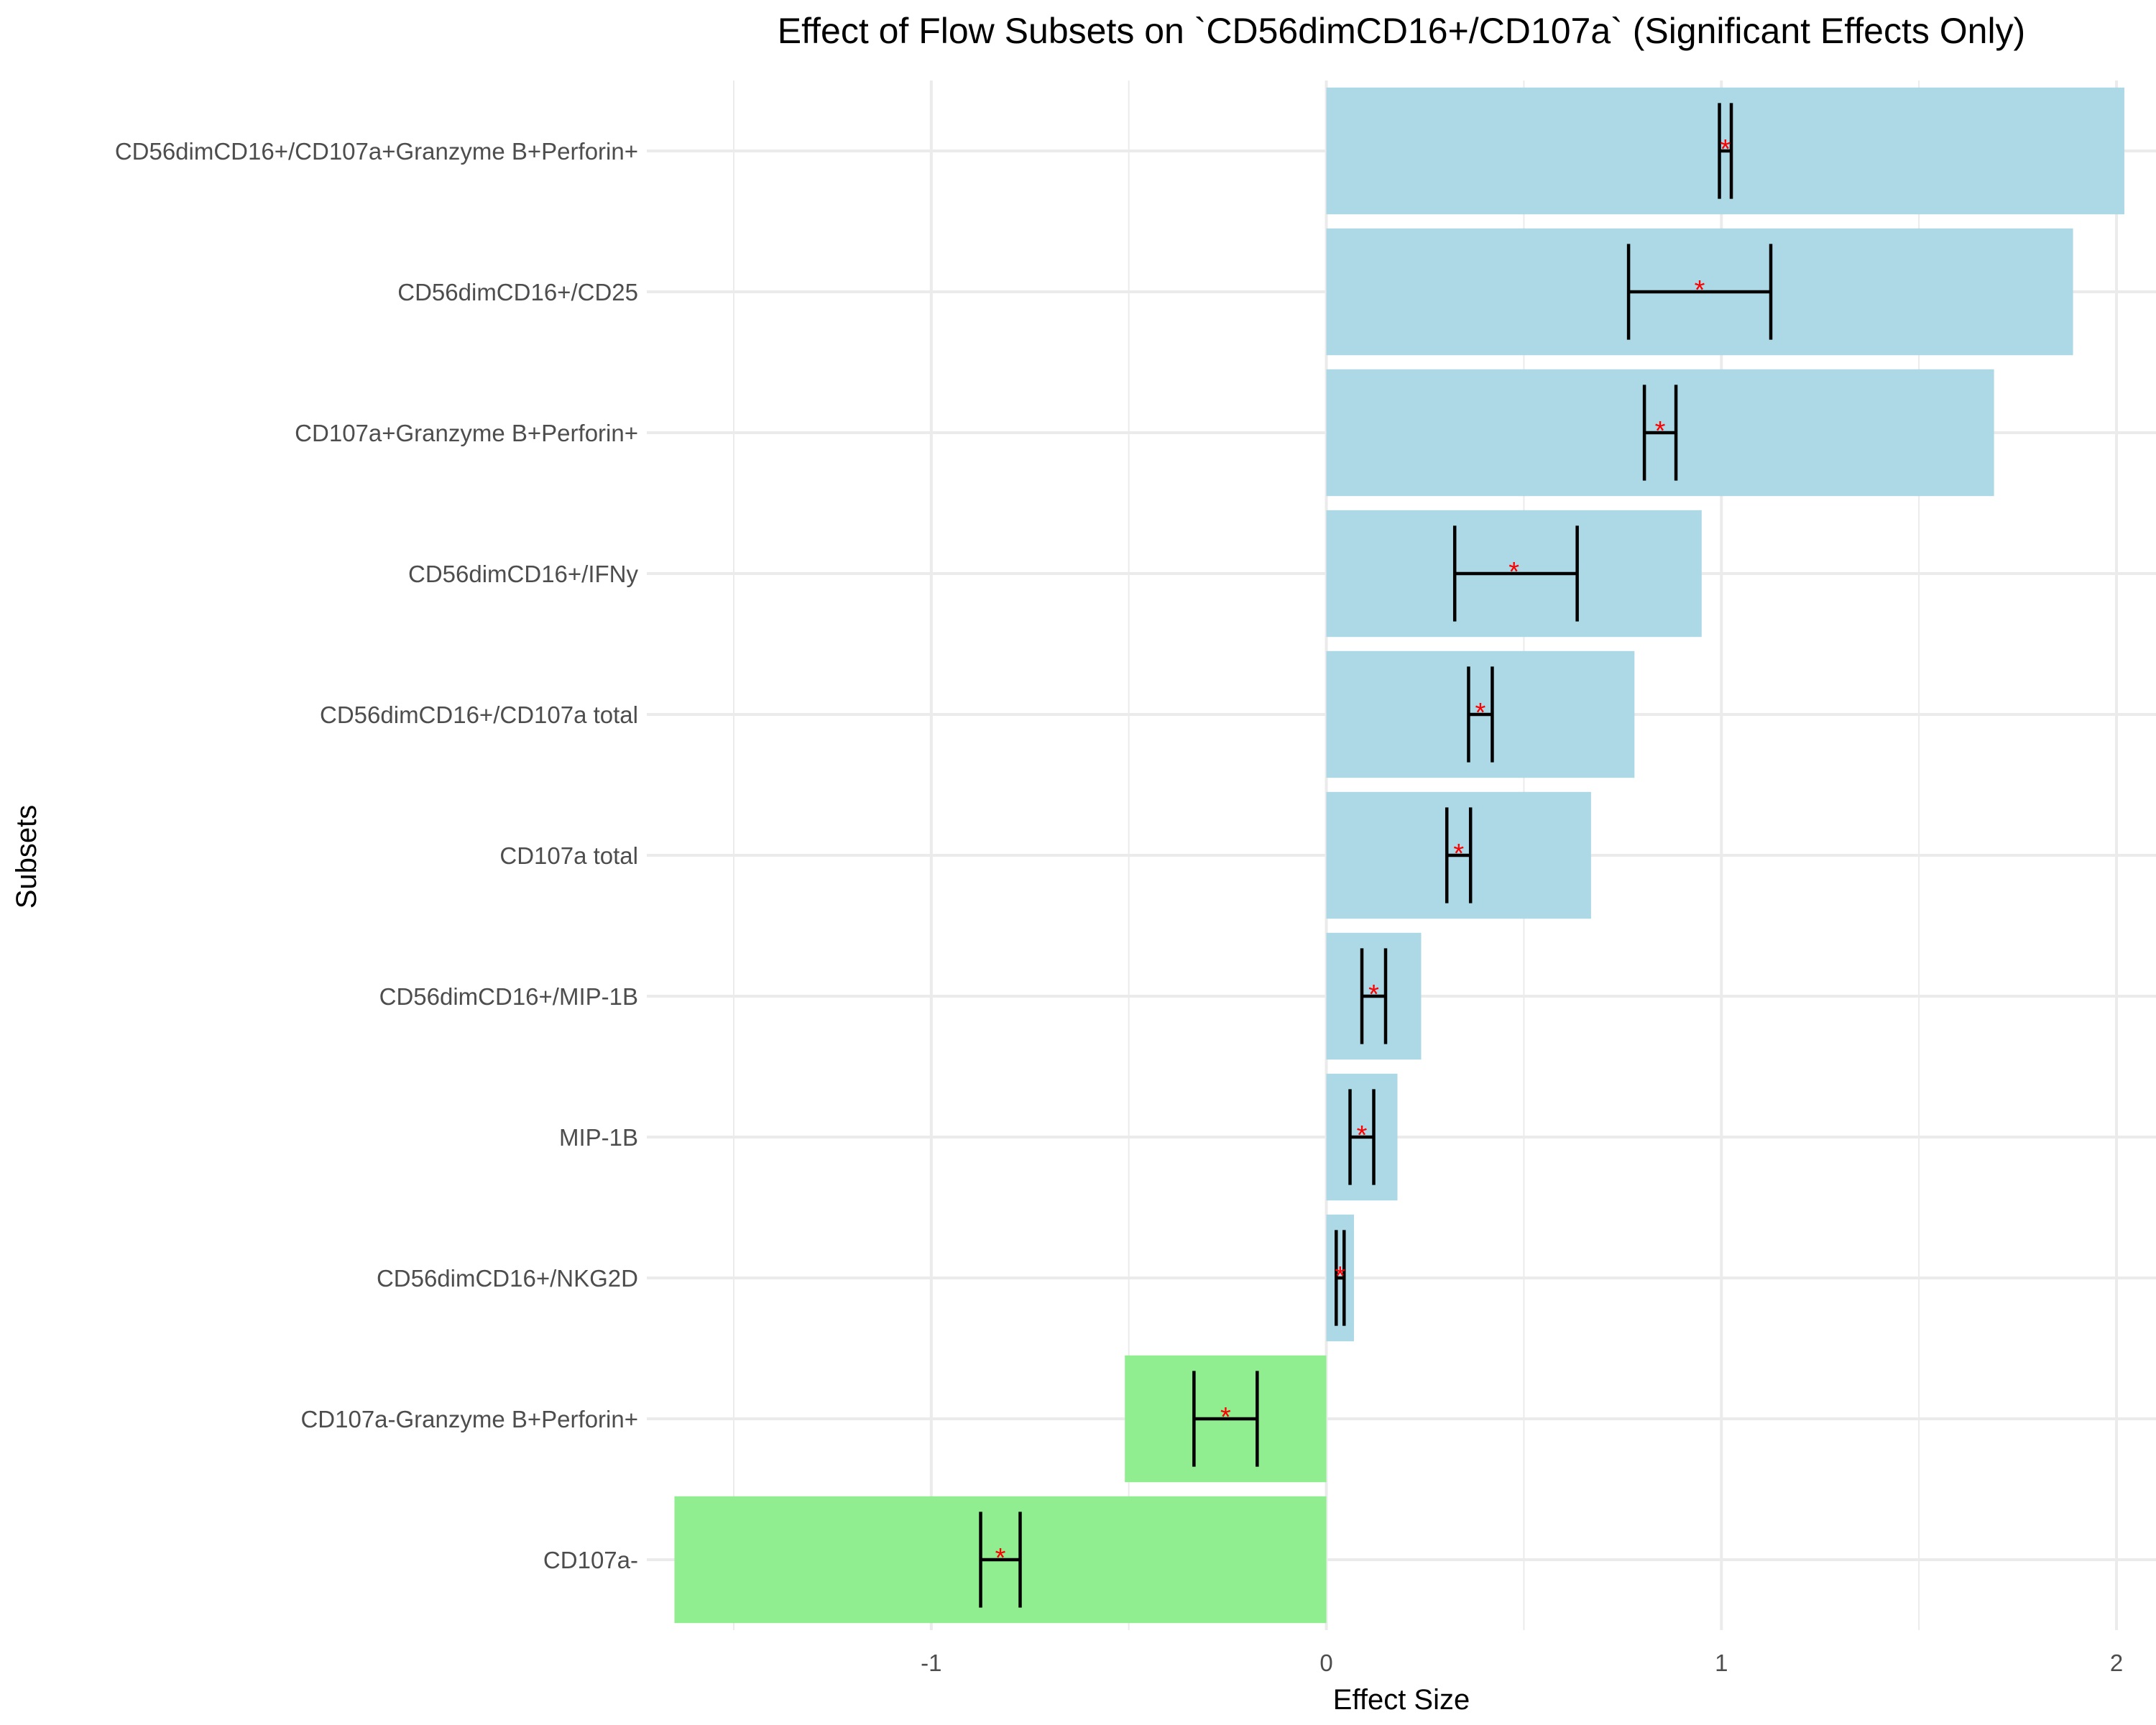 The height and width of the screenshot is (1725, 2156). Describe the element at coordinates (26, 857) in the screenshot. I see `y-axis-title: Subsets` at that location.